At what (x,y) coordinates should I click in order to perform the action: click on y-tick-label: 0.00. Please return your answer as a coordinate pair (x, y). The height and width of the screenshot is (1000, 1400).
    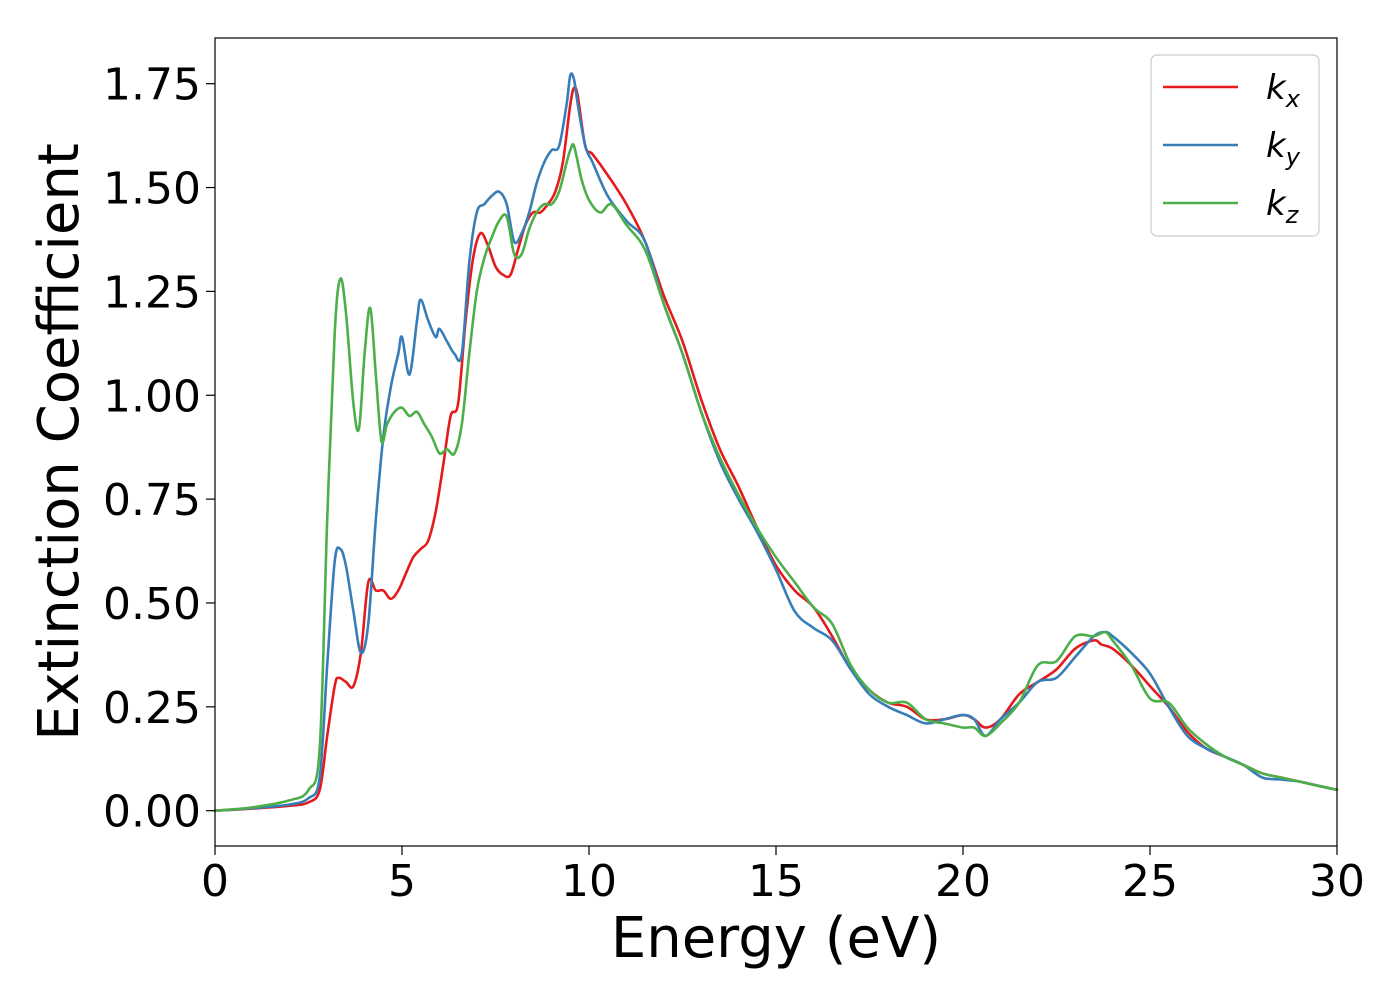
    Looking at the image, I should click on (152, 812).